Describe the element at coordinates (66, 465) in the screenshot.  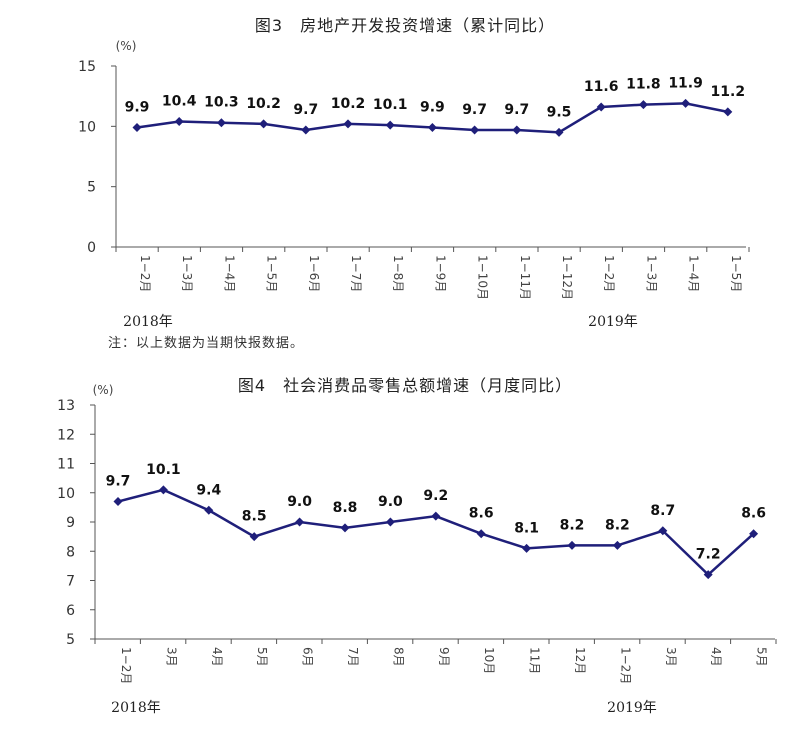
I see `y-tick-label: 11` at that location.